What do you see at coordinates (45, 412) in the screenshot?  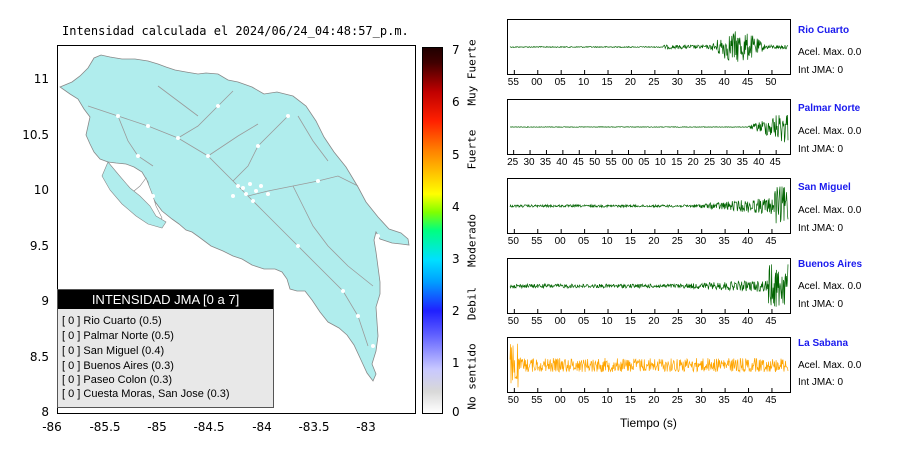 I see `map-ytick: 8` at bounding box center [45, 412].